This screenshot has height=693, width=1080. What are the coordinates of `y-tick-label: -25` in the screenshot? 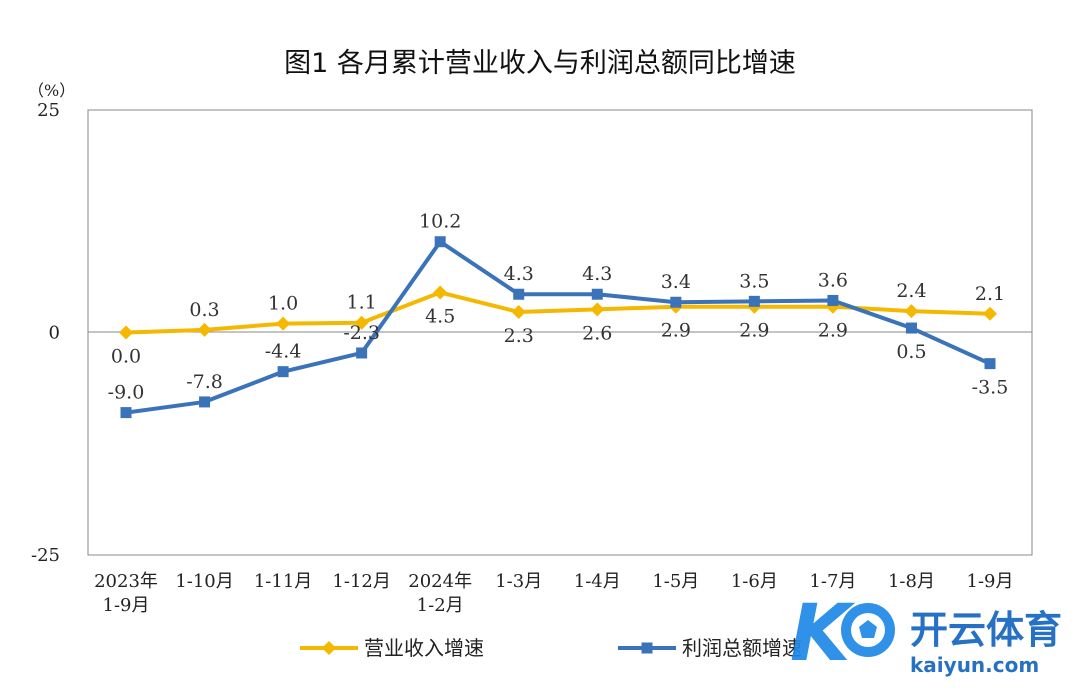 It's located at (45, 555).